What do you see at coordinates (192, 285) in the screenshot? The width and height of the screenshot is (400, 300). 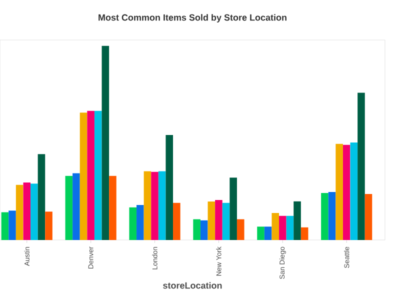 I see `x-axis-title: storeLocation` at bounding box center [192, 285].